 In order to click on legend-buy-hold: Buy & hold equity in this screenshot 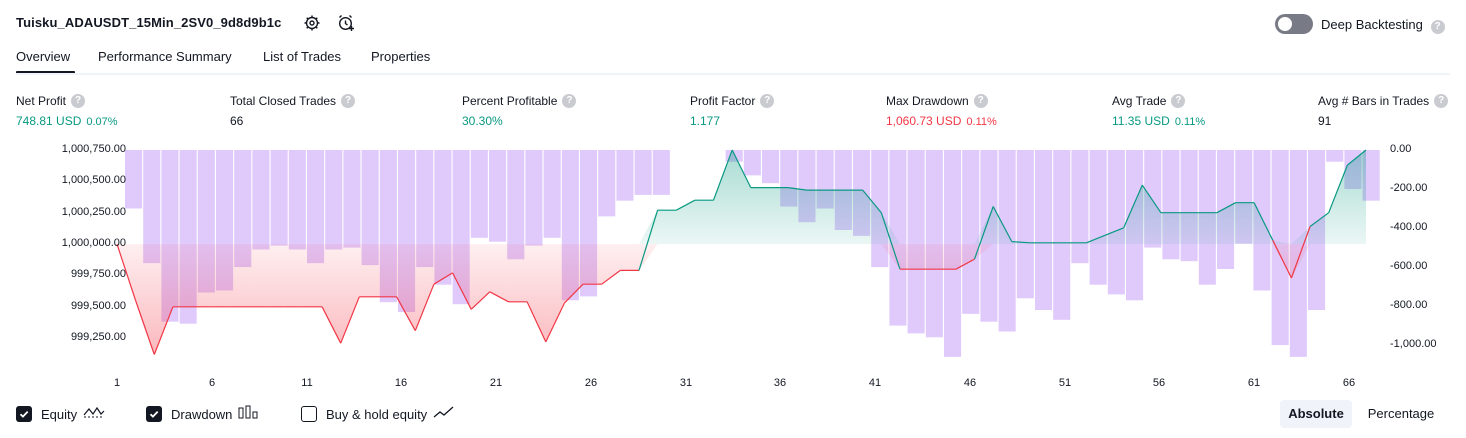, I will do `click(378, 414)`.